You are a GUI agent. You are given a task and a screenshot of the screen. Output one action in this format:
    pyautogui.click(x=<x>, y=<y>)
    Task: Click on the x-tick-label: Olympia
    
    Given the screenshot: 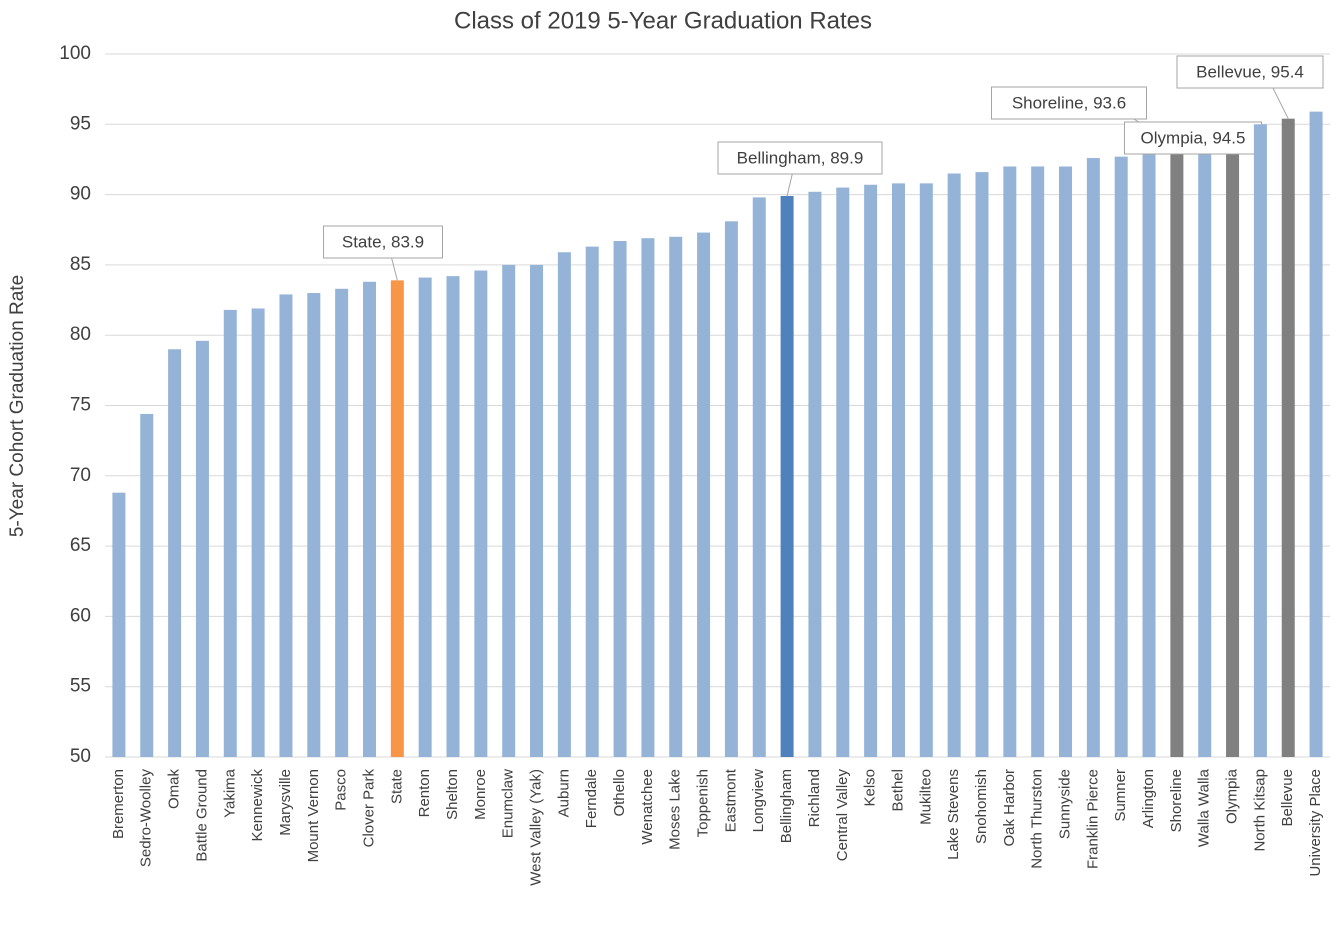 What is the action you would take?
    pyautogui.click(x=1232, y=796)
    